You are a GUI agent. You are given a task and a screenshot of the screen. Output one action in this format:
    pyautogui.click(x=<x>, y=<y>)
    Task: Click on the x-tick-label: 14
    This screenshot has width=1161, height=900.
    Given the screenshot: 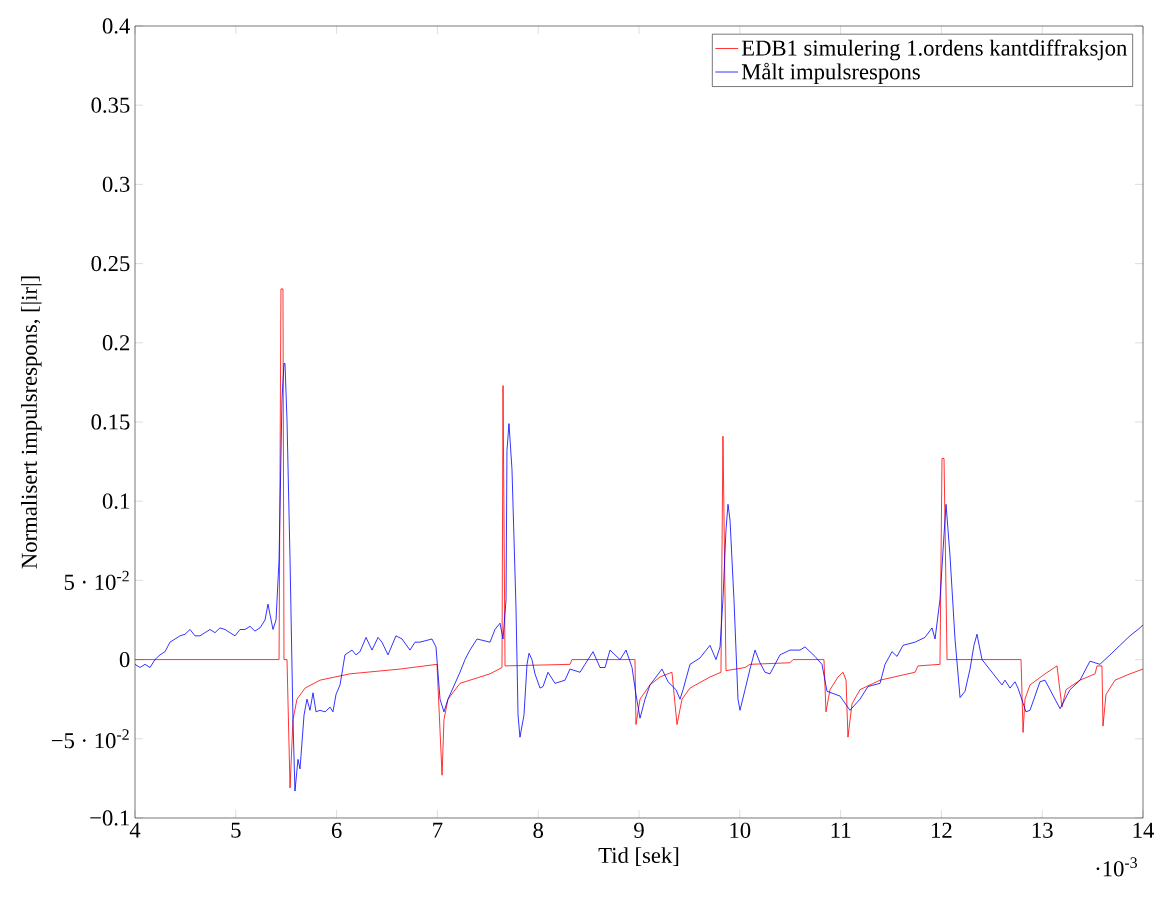 What is the action you would take?
    pyautogui.click(x=1143, y=830)
    